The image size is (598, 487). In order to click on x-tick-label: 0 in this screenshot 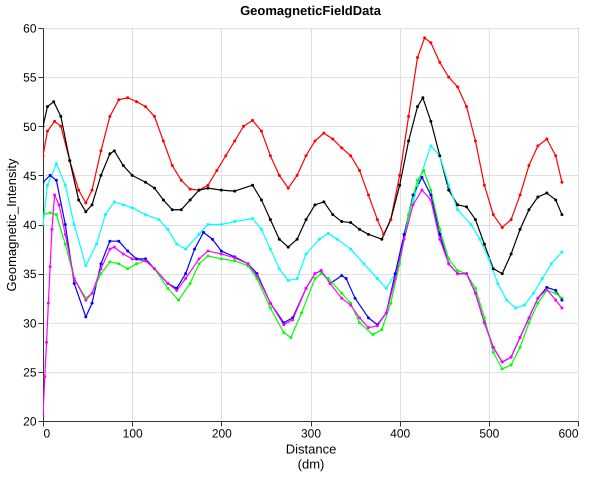, I will do `click(47, 433)`.